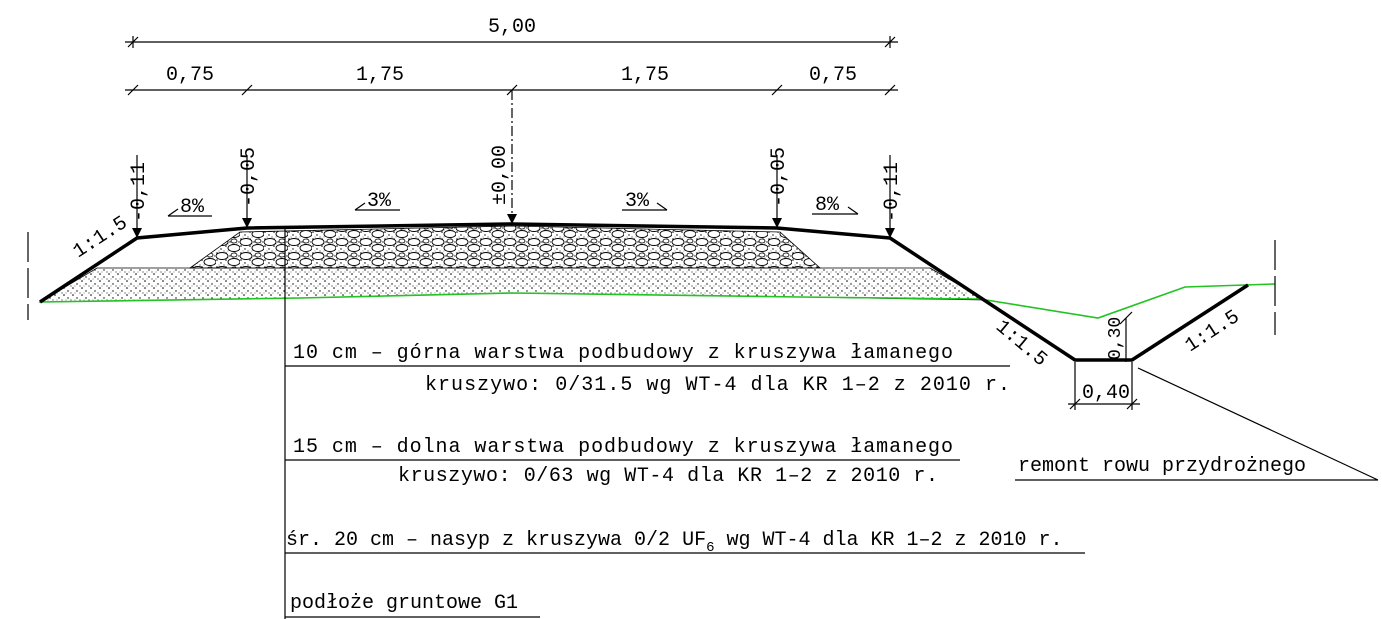  What do you see at coordinates (496, 540) in the screenshot?
I see `layer-text: śr. 20 cm – nasyp z kruszywa 0/2 UF` at bounding box center [496, 540].